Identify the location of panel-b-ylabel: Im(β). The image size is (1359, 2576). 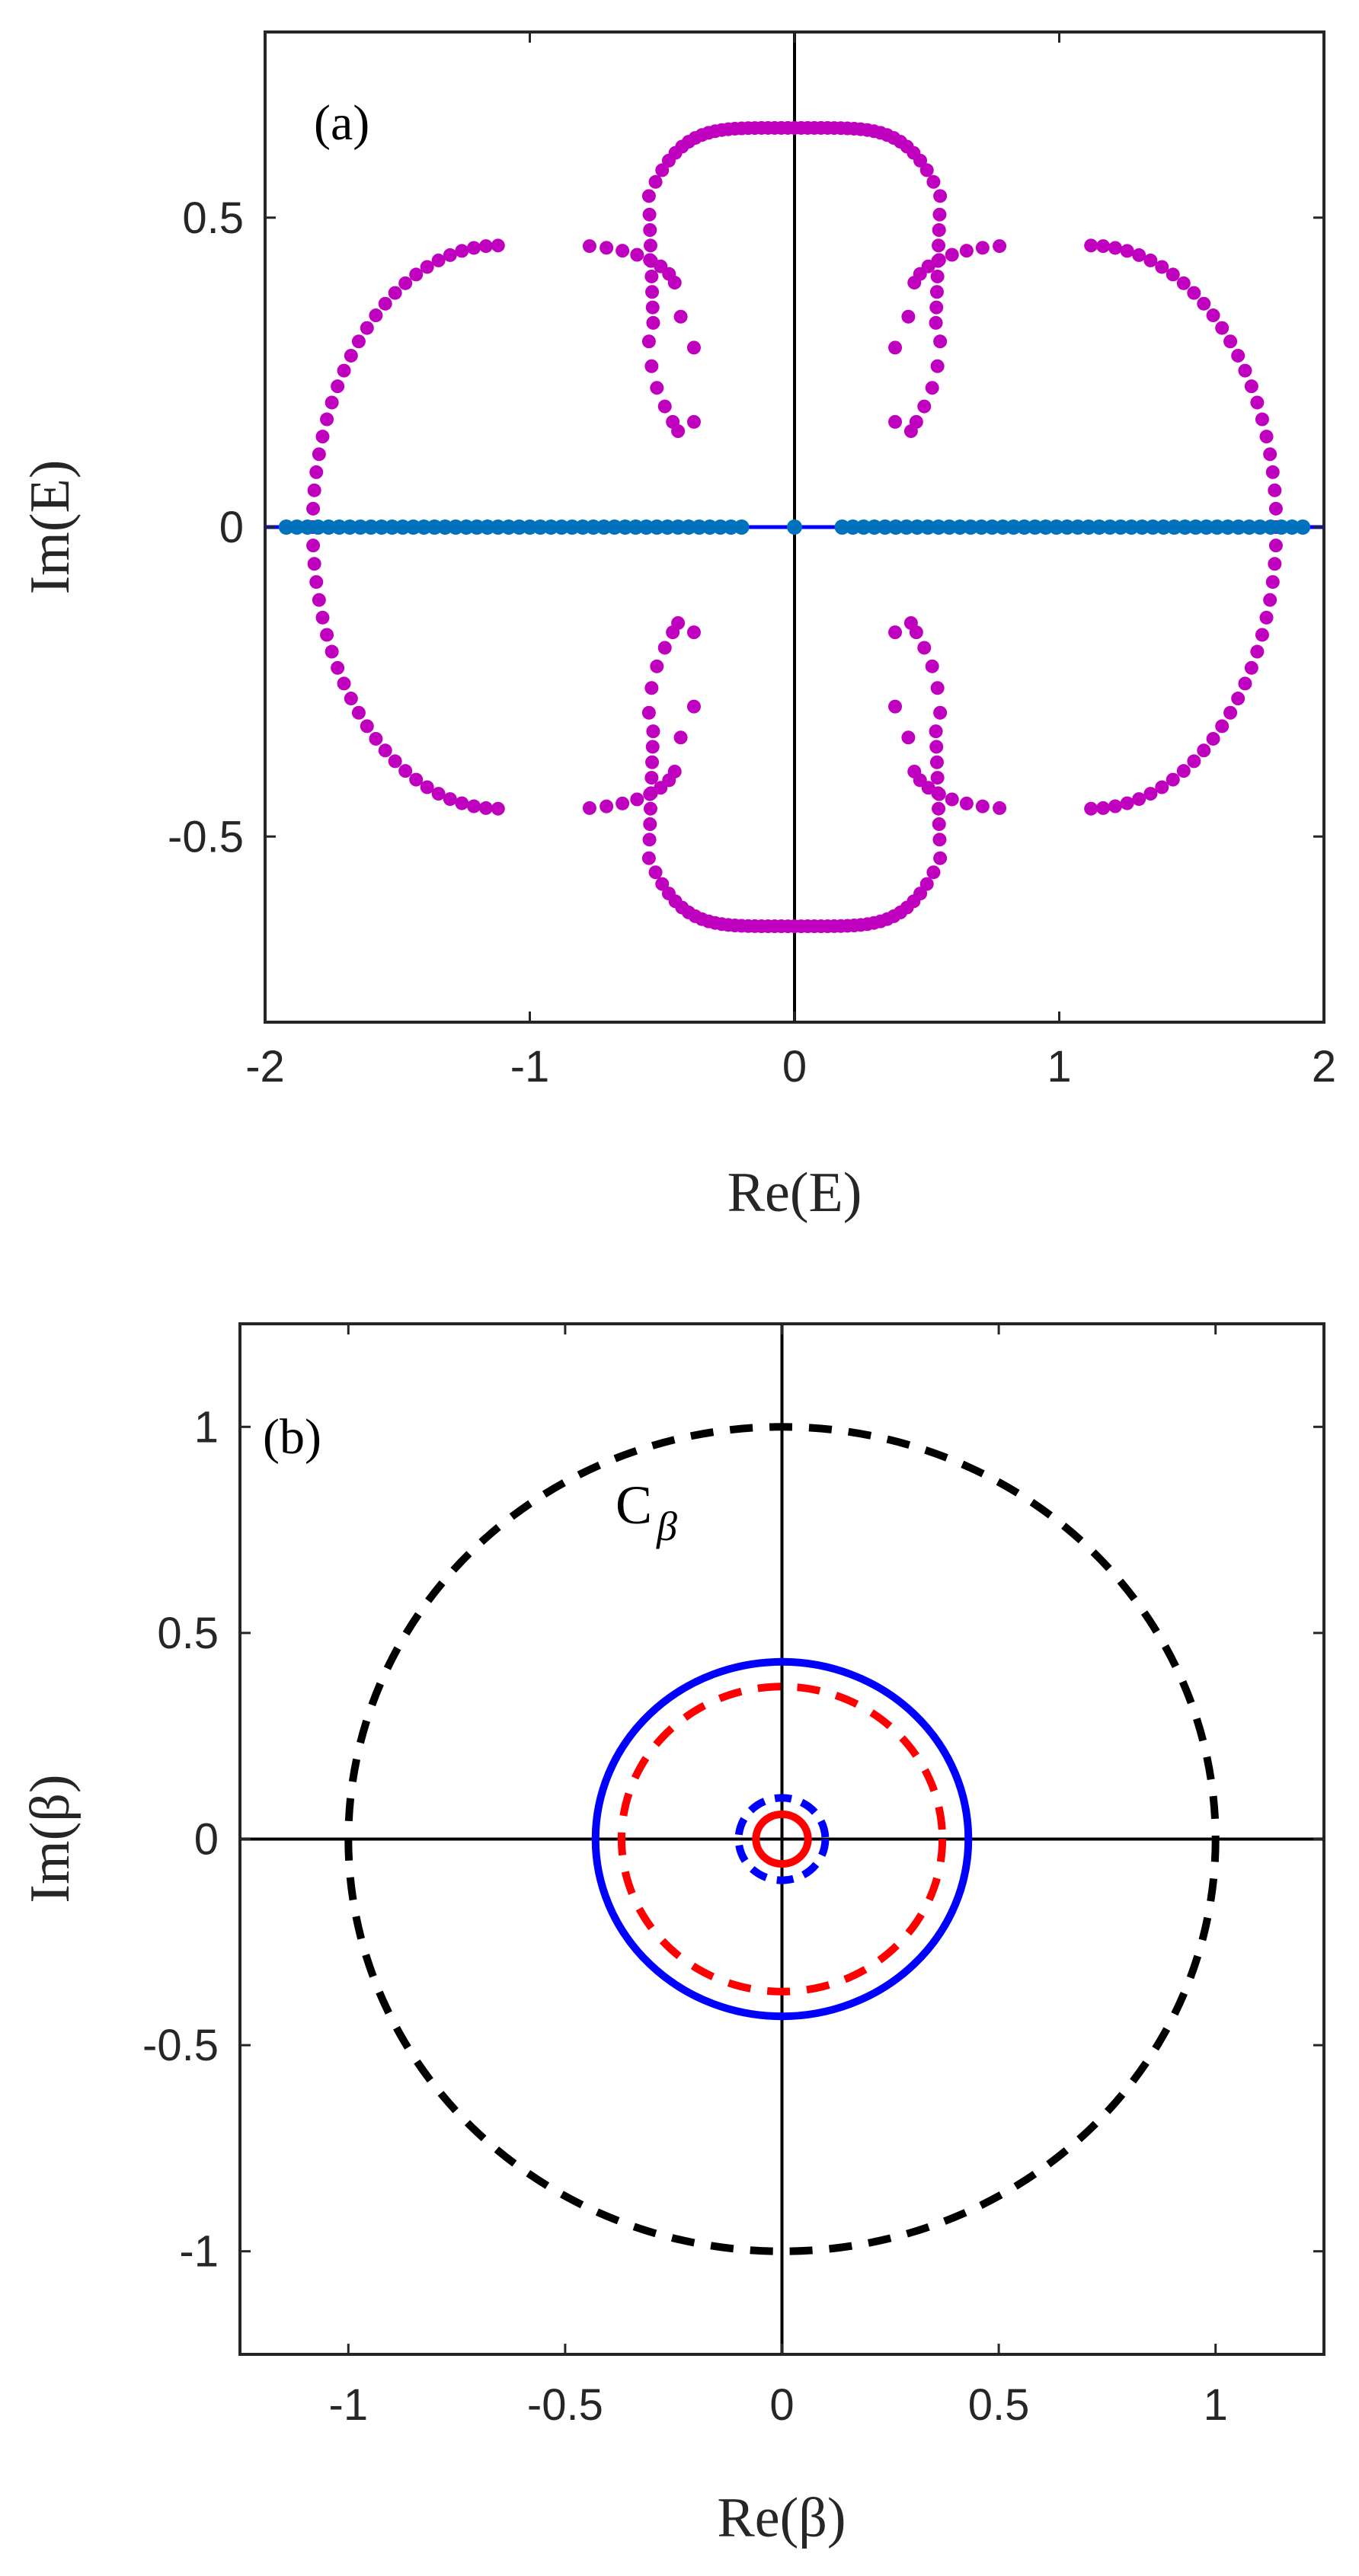
(50, 1838).